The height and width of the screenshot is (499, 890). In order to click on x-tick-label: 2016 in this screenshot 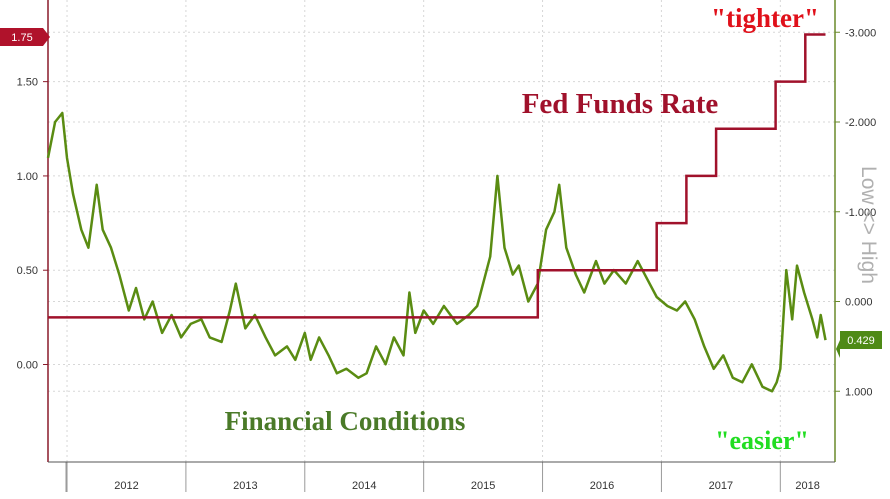, I will do `click(602, 486)`.